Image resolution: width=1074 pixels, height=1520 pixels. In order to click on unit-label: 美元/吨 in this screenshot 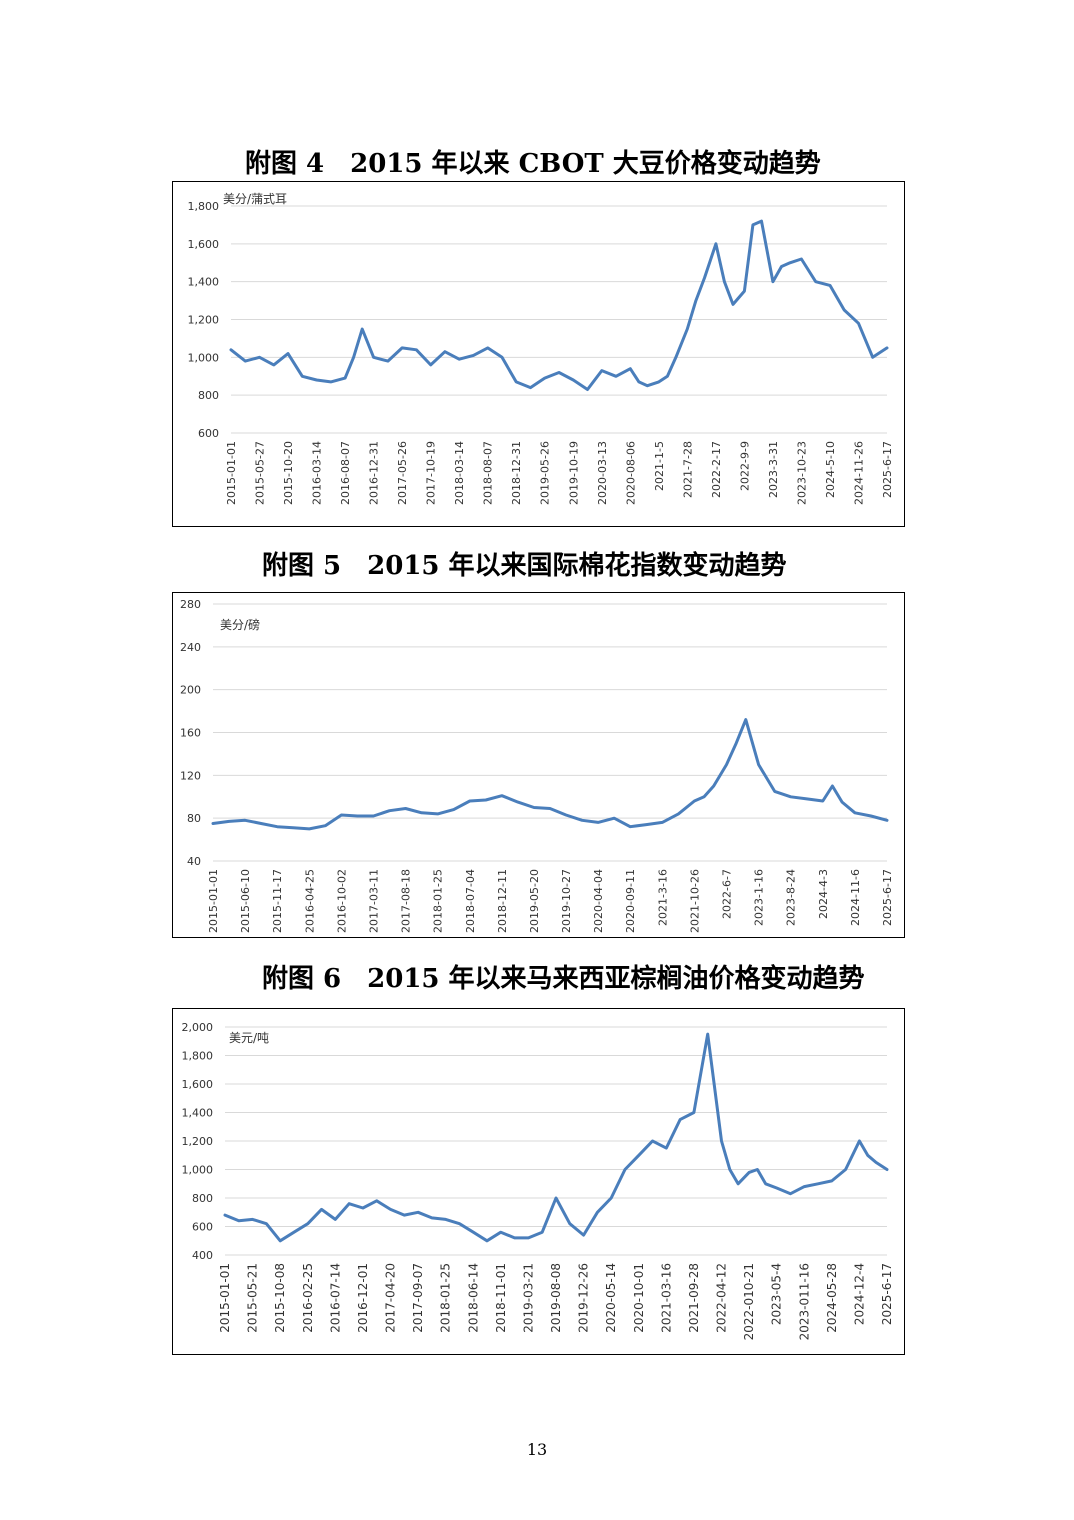, I will do `click(249, 1038)`.